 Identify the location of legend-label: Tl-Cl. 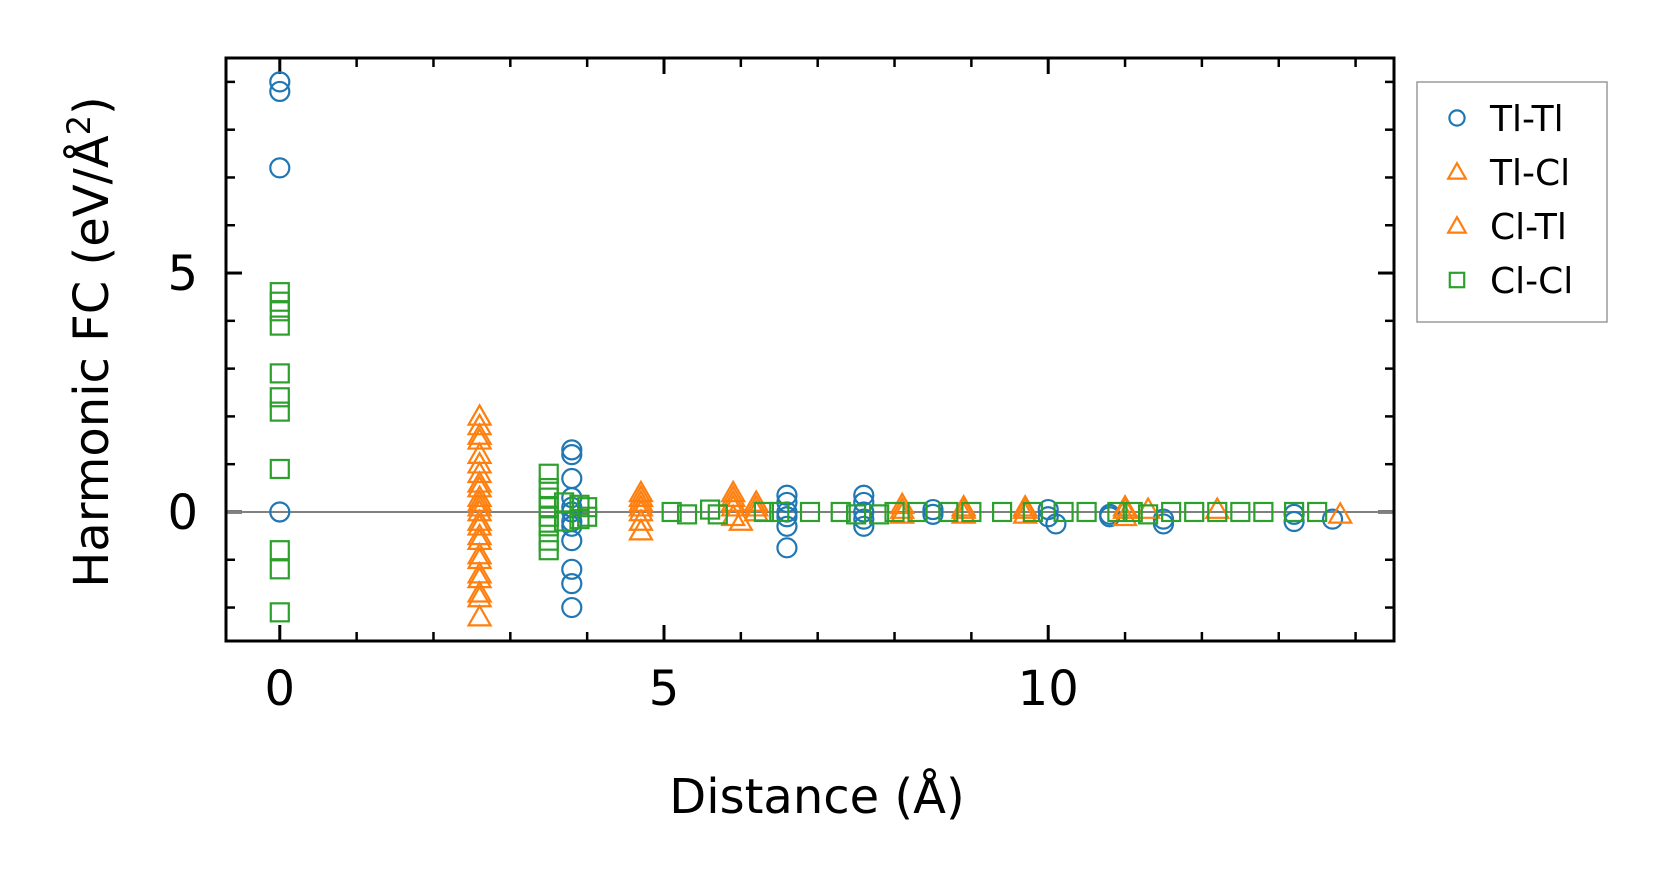
(1529, 173).